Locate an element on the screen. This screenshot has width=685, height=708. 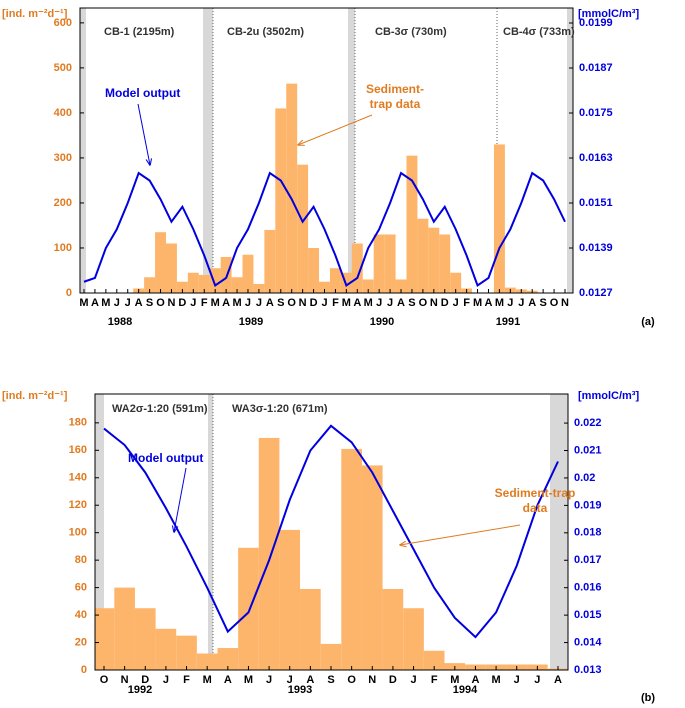
y-tick-label: 80 is located at coordinates (81, 560).